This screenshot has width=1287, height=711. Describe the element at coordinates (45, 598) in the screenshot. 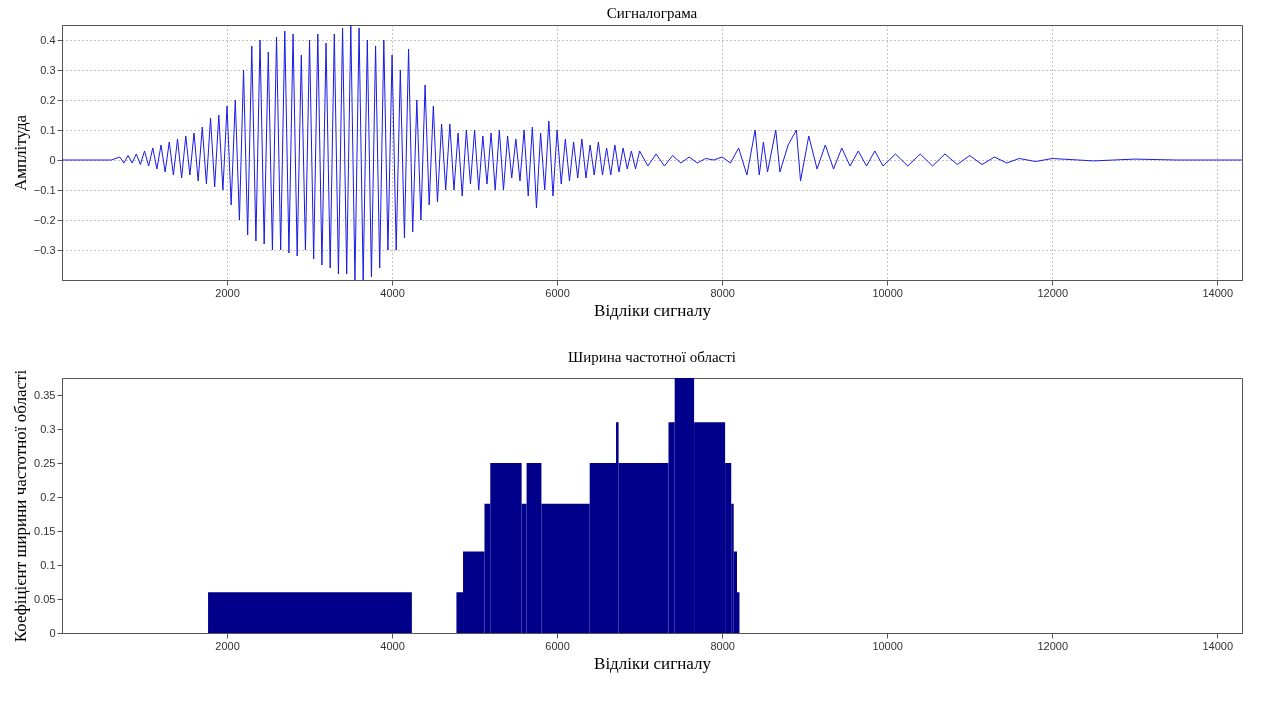

I see `y-tick-label: 0.05` at that location.